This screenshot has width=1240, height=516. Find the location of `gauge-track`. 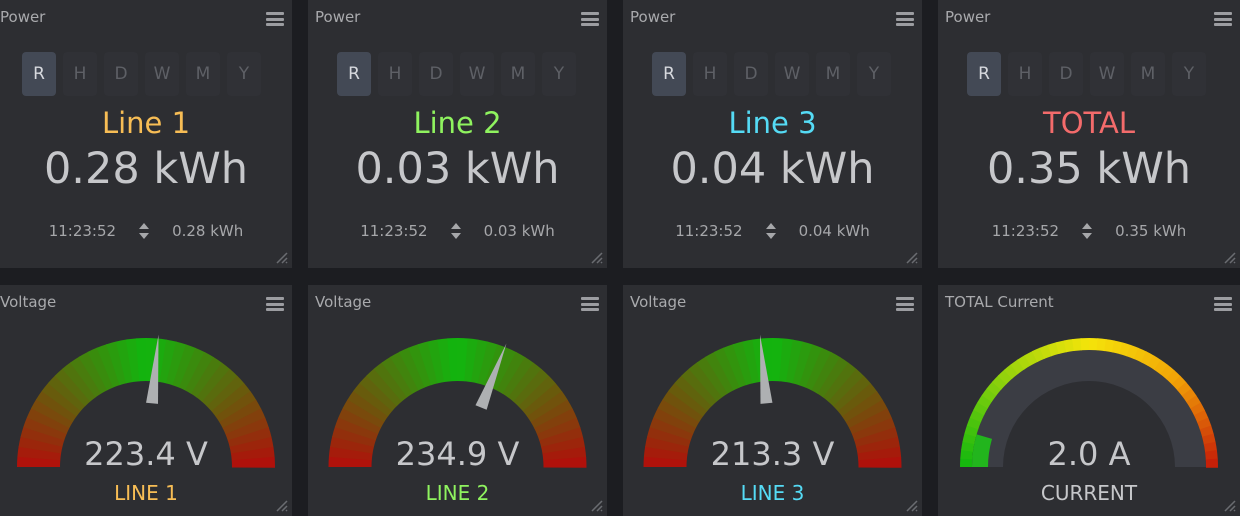

gauge-track is located at coordinates (1089, 408).